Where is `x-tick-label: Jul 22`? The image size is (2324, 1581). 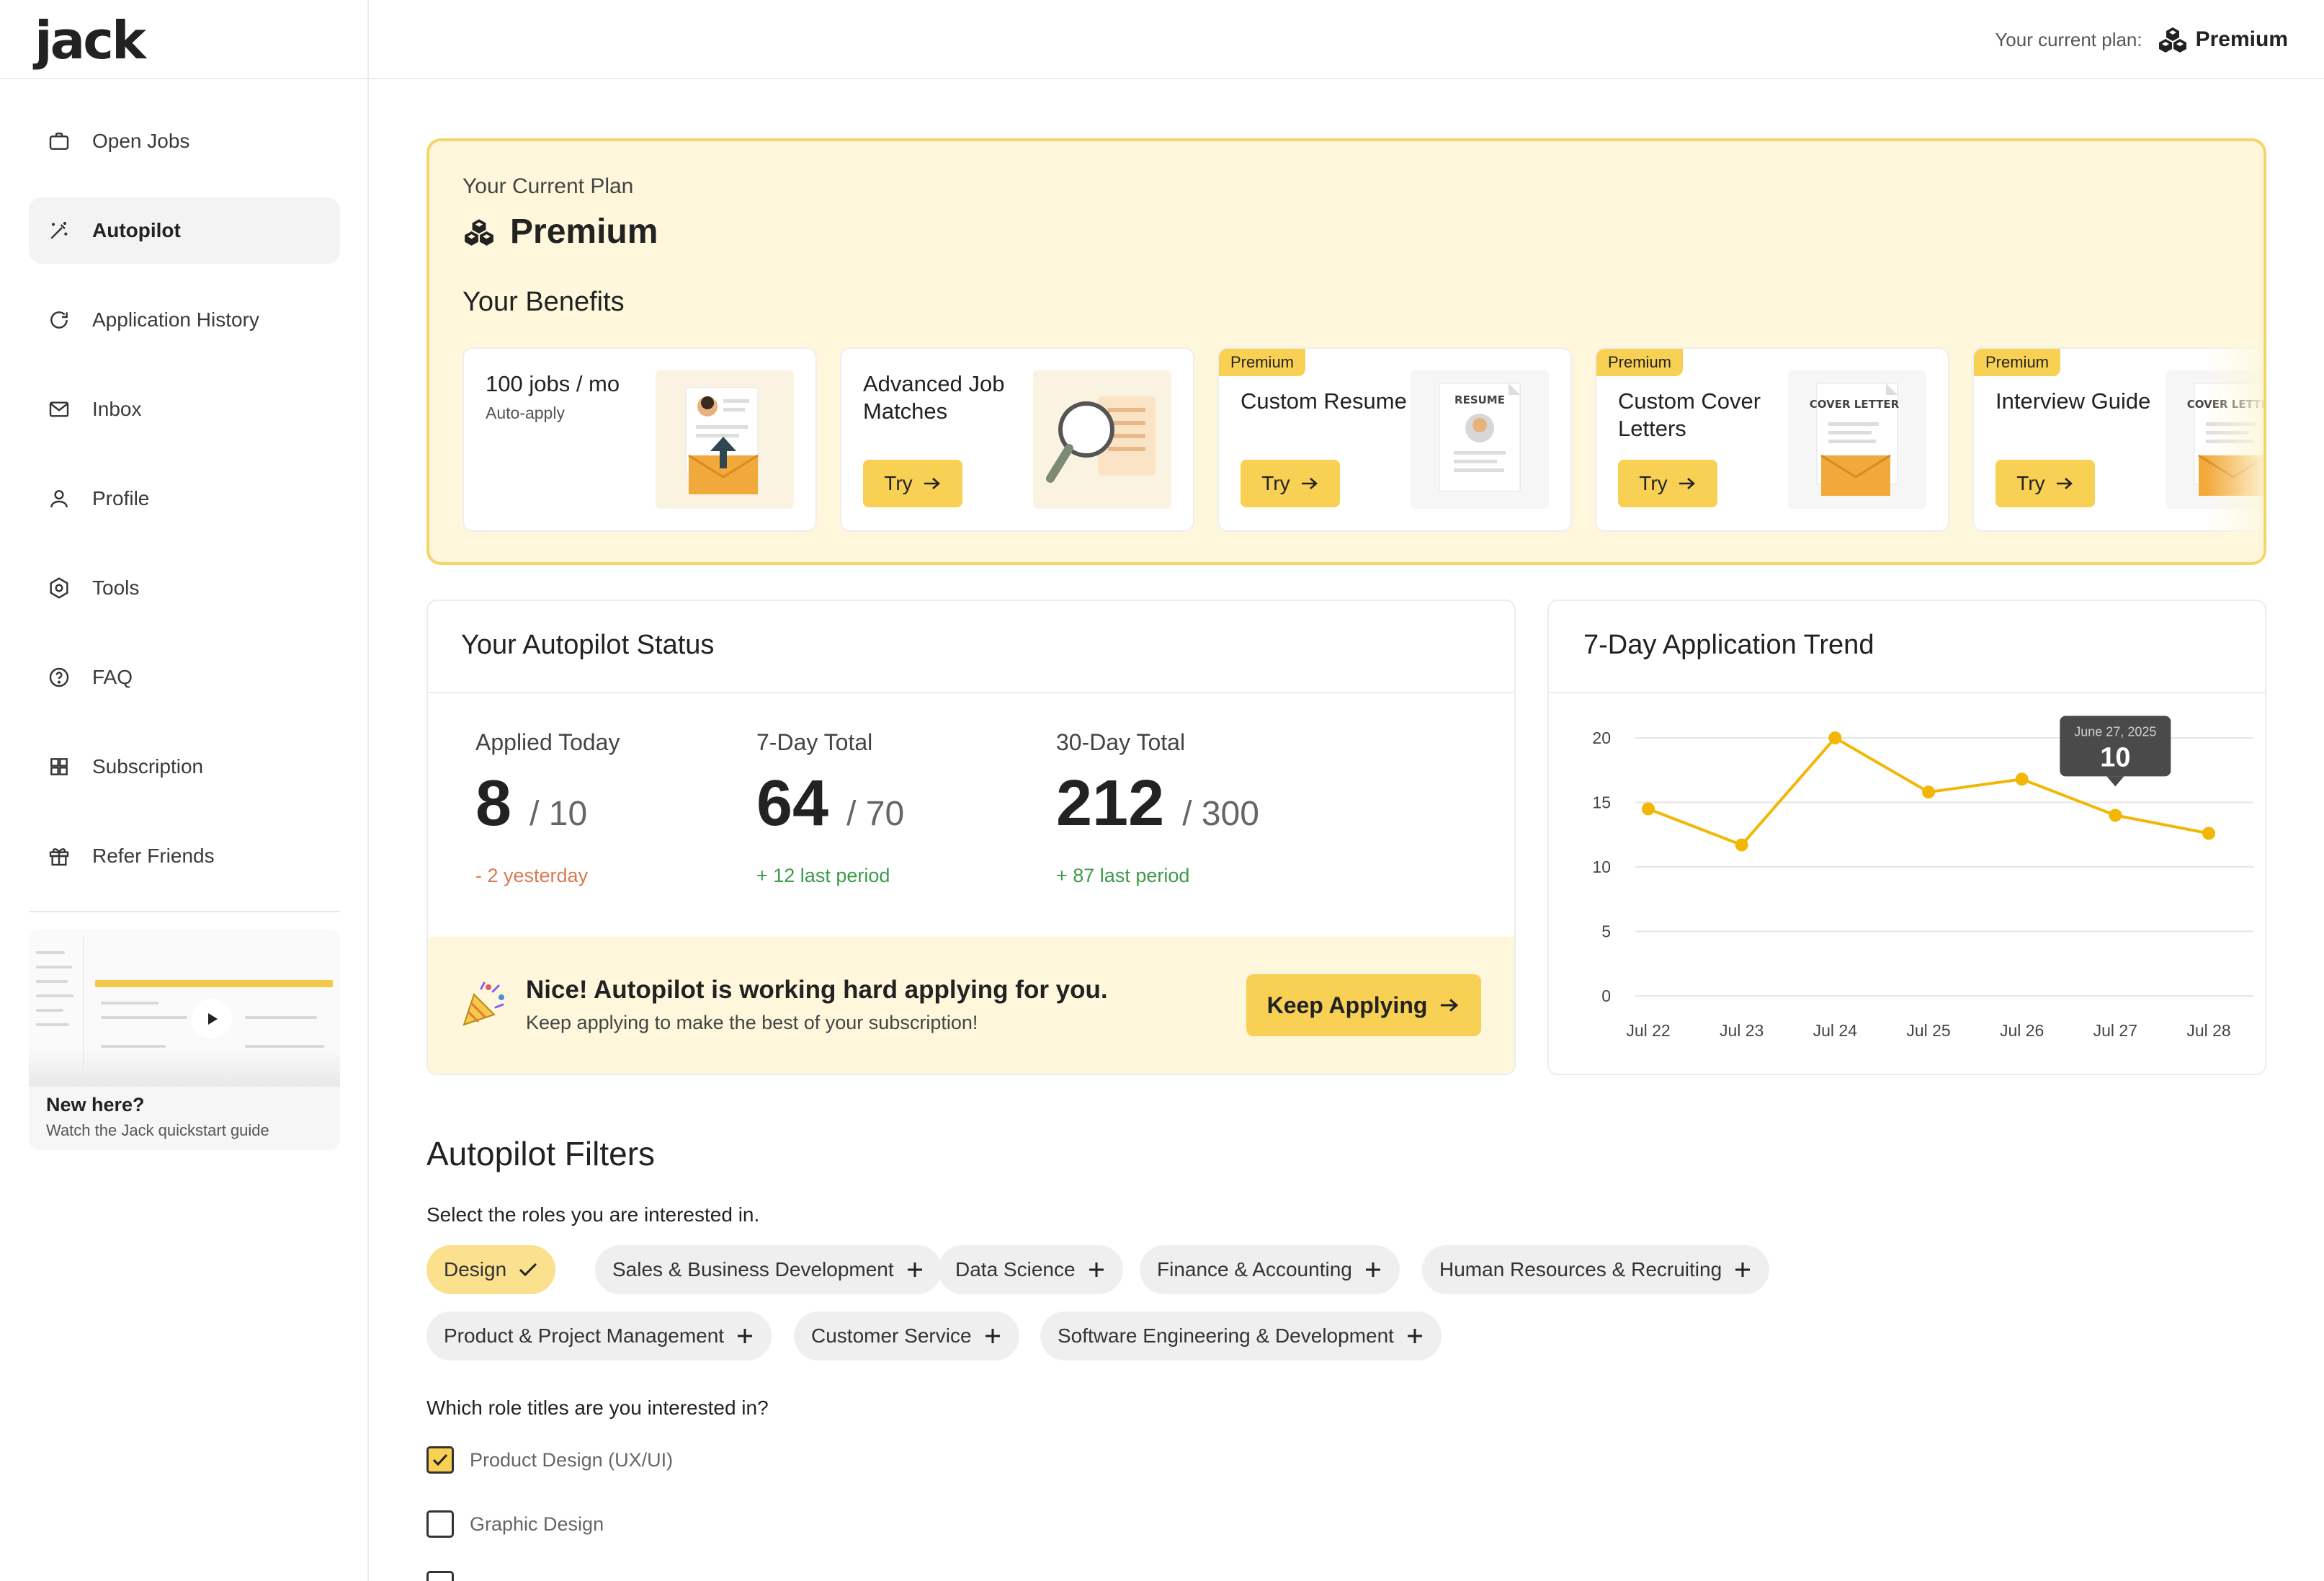 x-tick-label: Jul 22 is located at coordinates (1648, 1030).